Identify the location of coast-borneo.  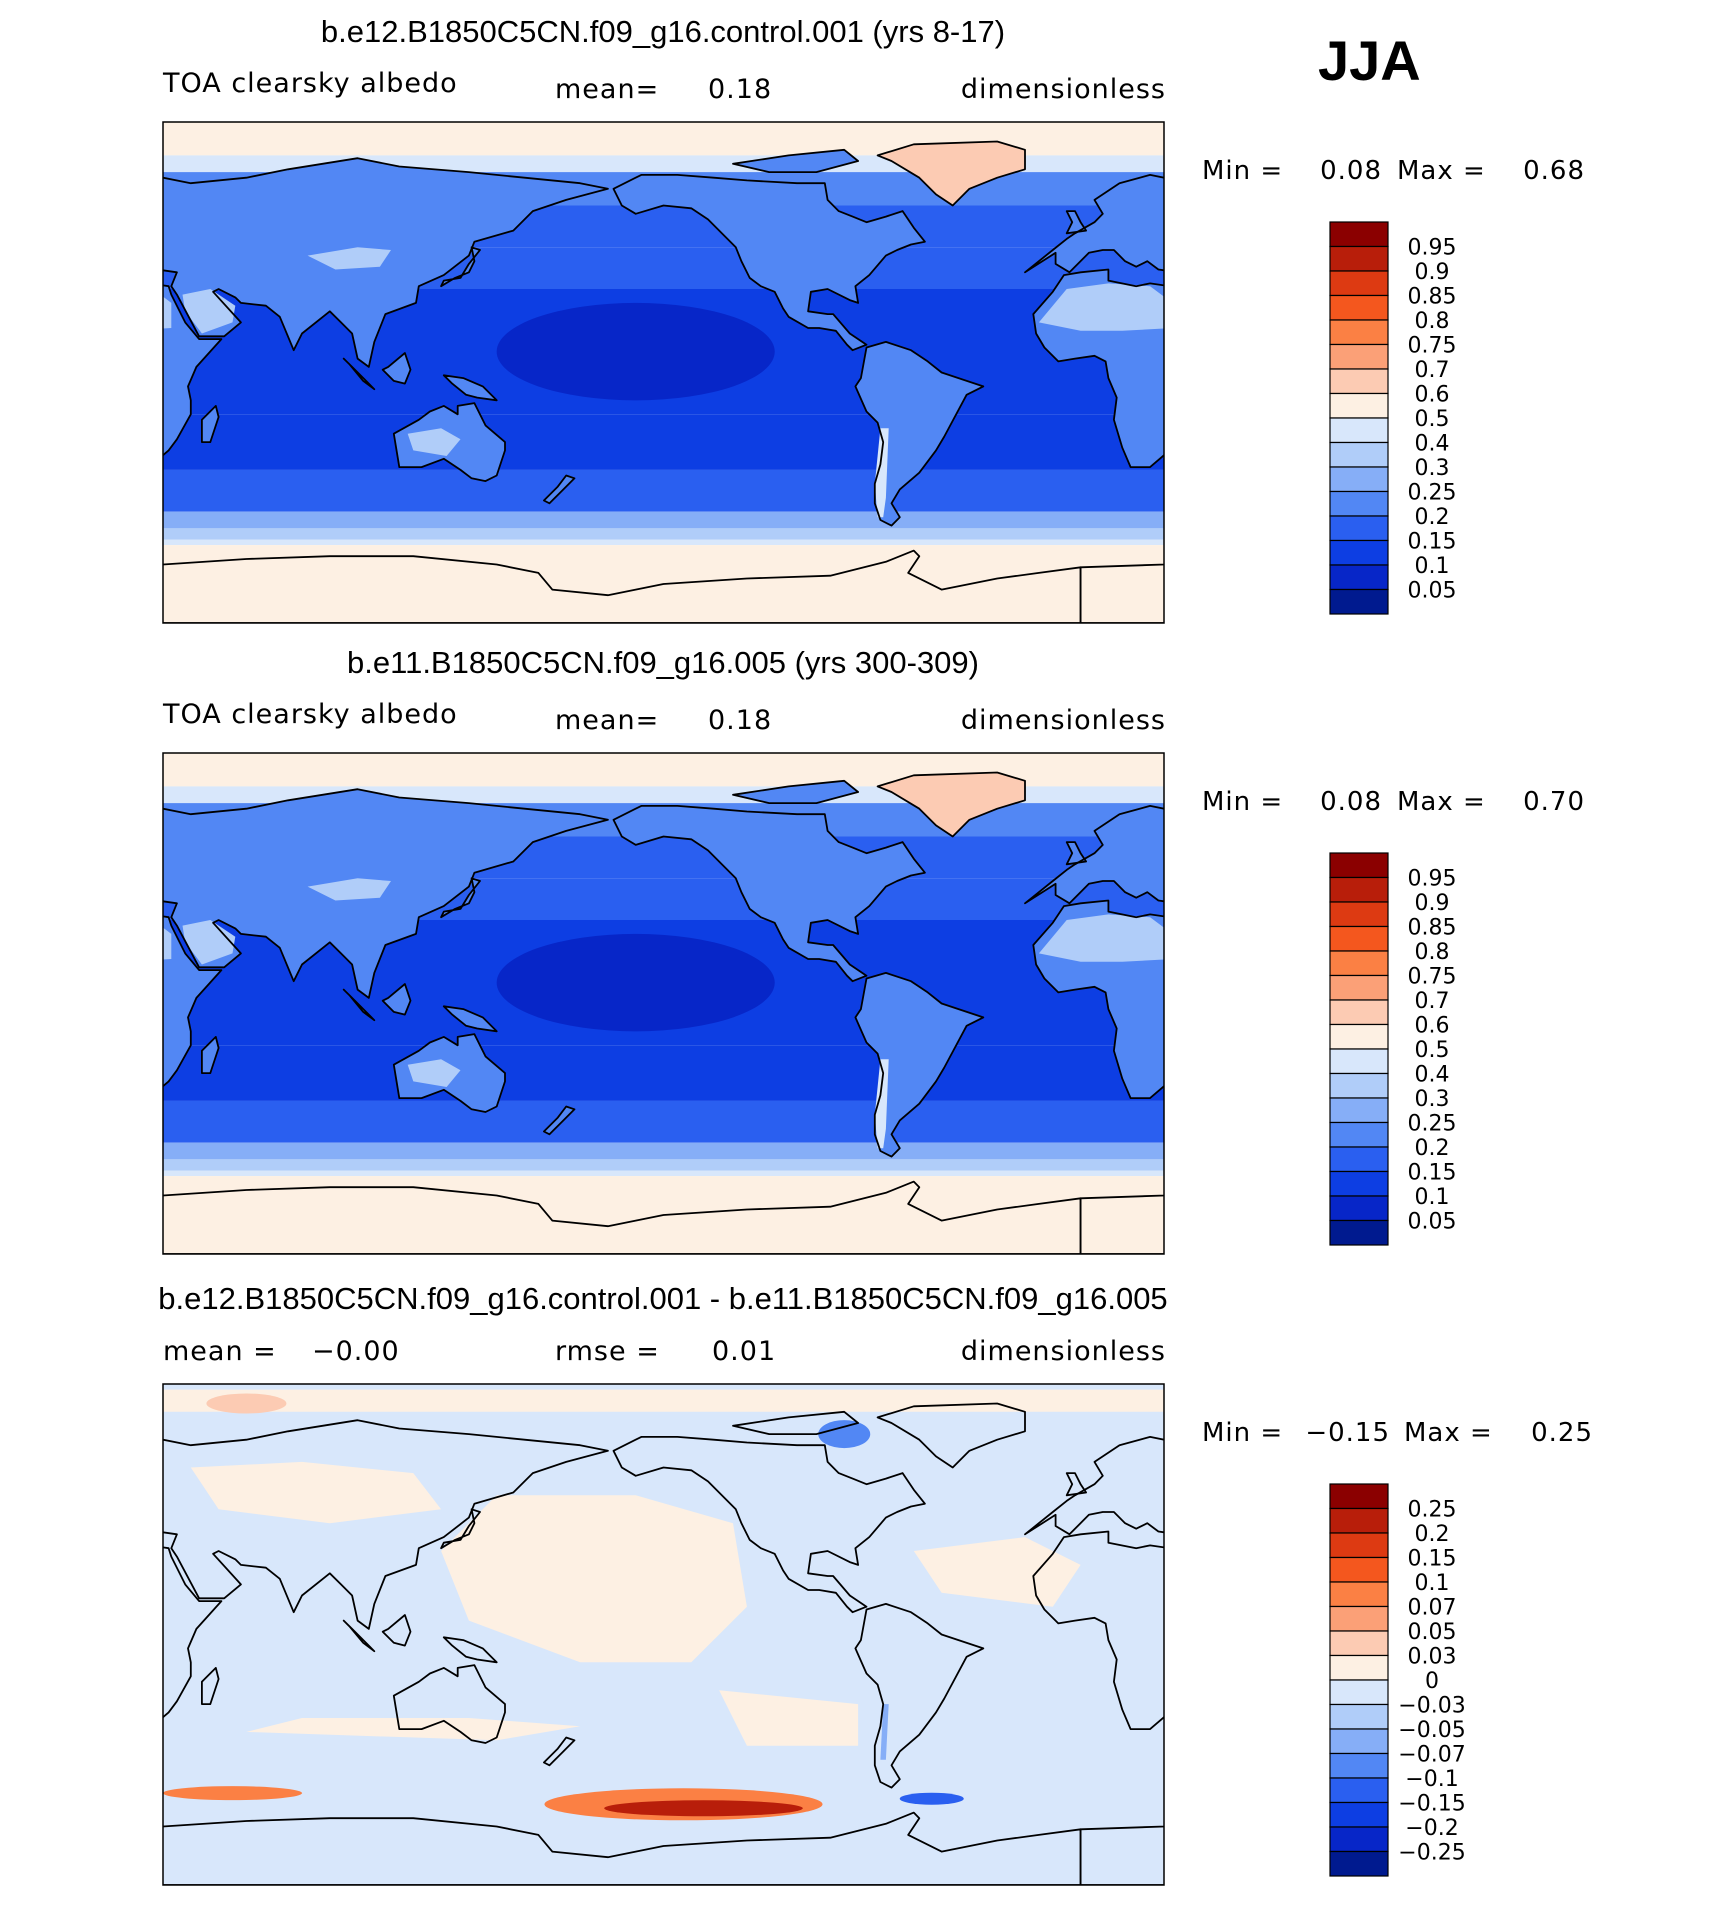
(396, 1630).